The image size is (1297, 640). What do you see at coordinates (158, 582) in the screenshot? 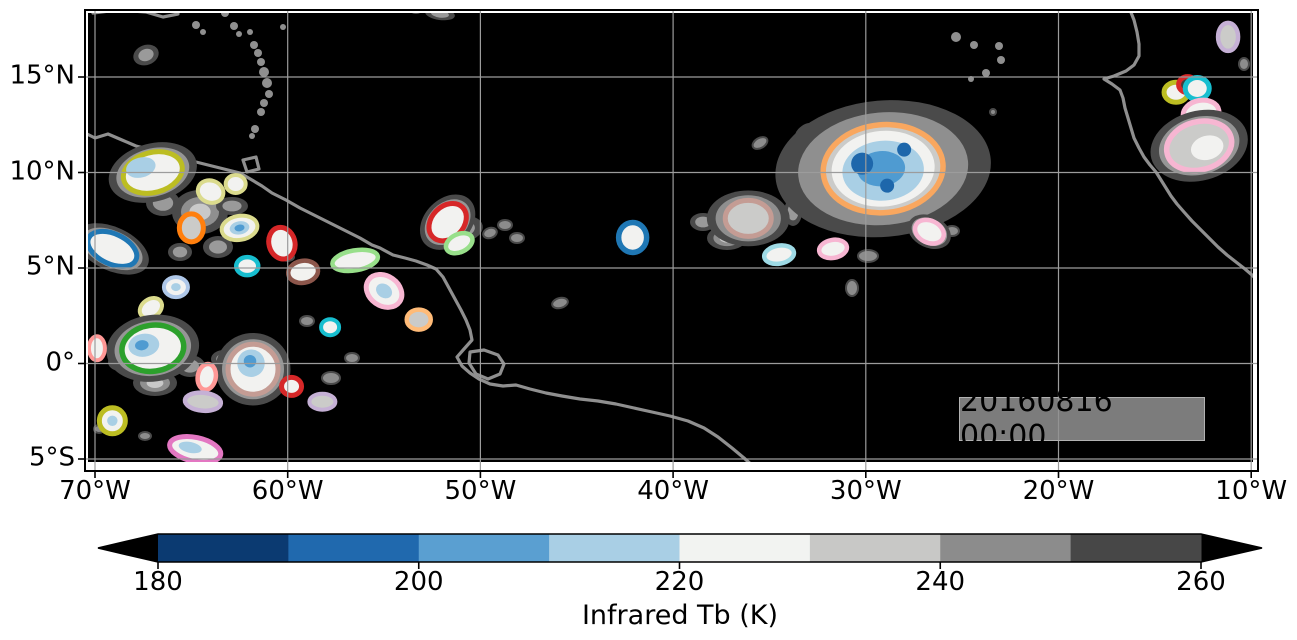
I see `colorbar-tick-label: 180` at bounding box center [158, 582].